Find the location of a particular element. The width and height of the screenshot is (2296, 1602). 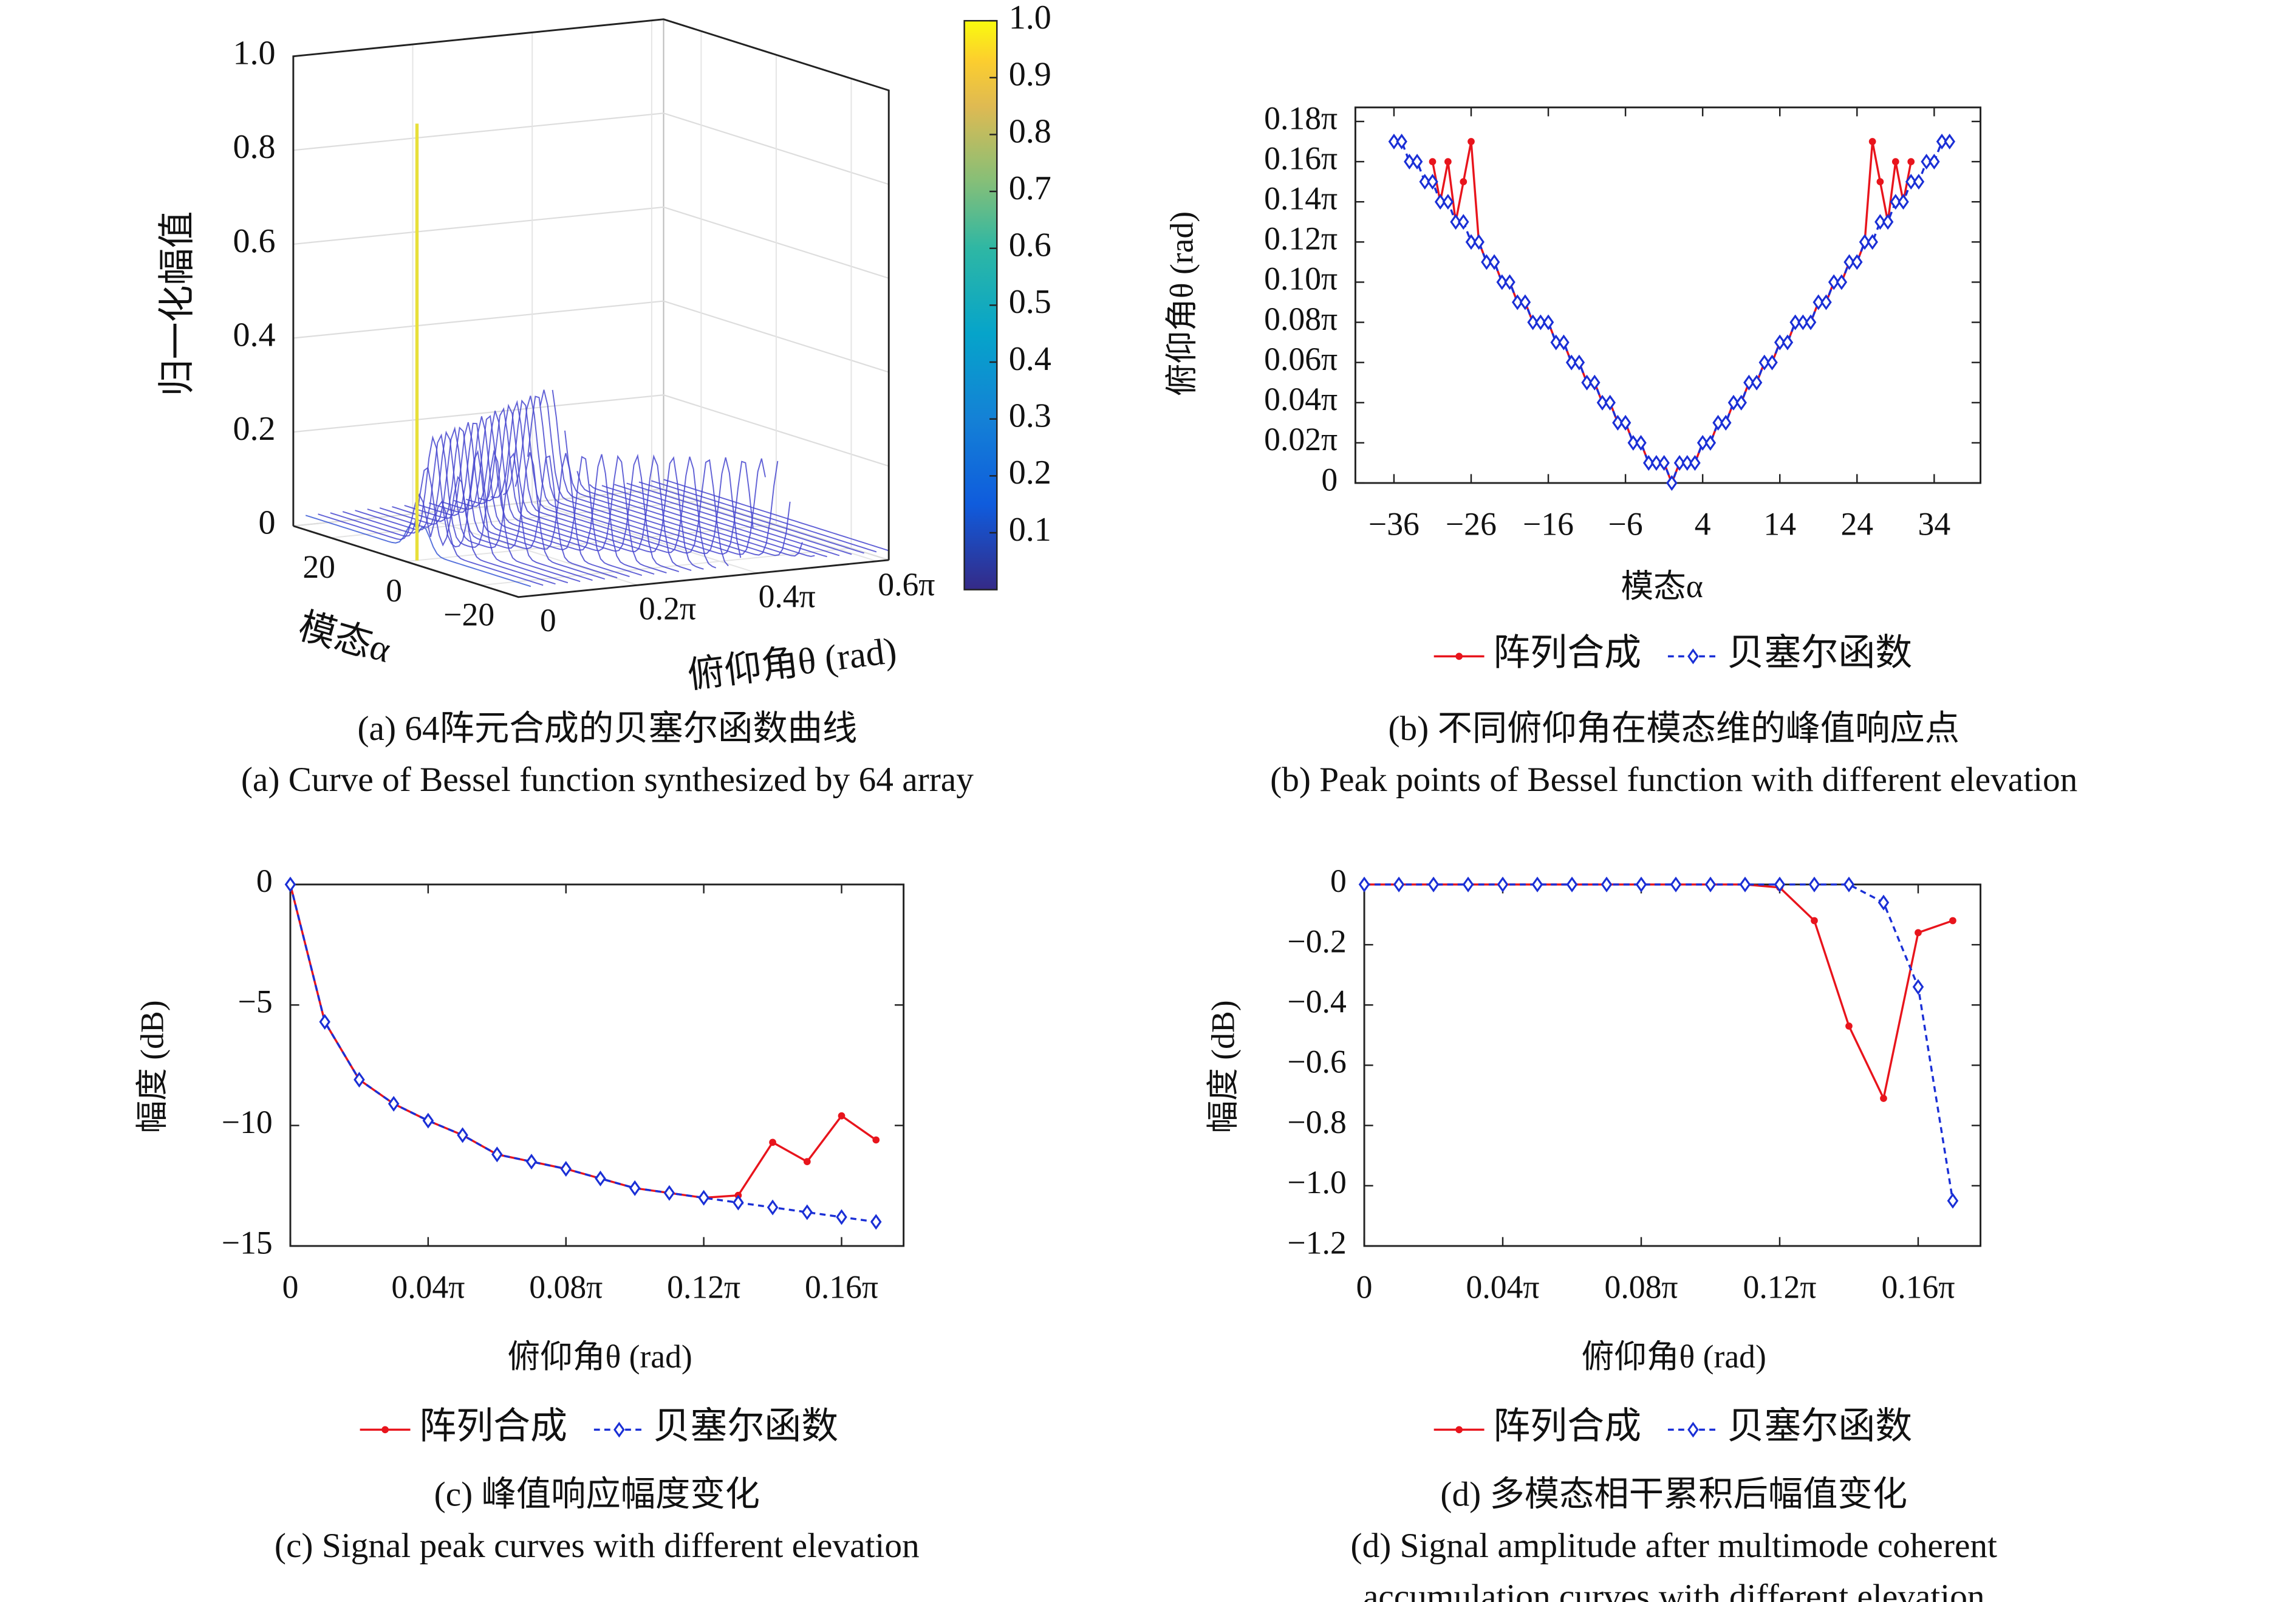

z-tick-label: 0.8 is located at coordinates (254, 147).